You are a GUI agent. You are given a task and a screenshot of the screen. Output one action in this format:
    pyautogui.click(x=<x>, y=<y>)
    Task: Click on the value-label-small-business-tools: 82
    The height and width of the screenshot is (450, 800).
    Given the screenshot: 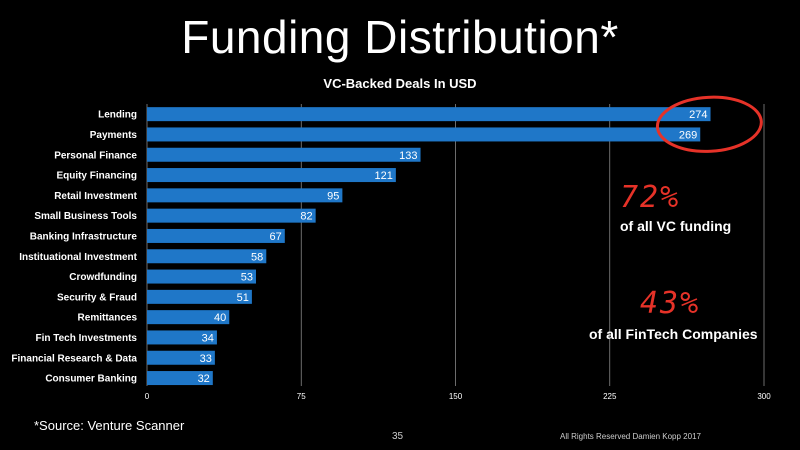 What is the action you would take?
    pyautogui.click(x=306, y=217)
    